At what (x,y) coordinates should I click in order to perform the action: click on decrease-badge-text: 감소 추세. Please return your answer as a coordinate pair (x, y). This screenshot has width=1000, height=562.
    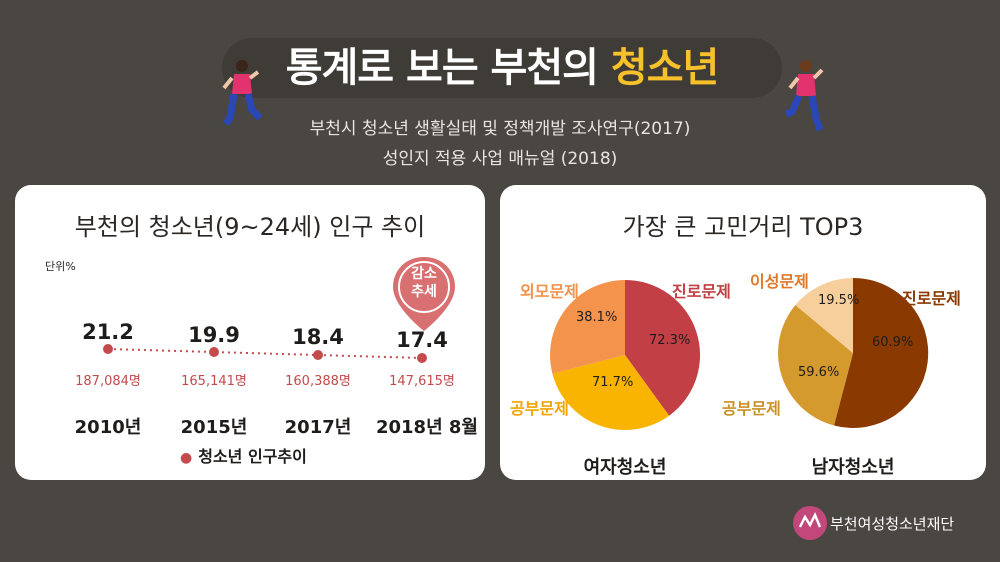
    Looking at the image, I should click on (424, 283).